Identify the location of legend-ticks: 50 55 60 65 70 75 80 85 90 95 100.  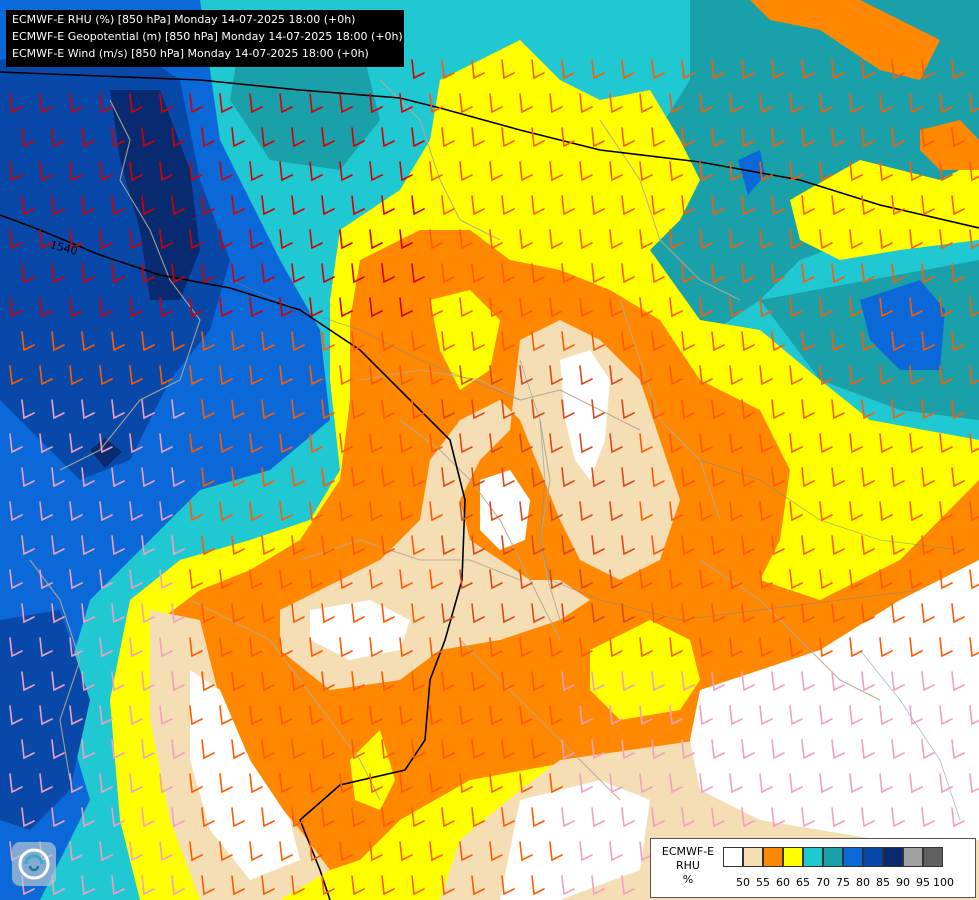
(843, 882).